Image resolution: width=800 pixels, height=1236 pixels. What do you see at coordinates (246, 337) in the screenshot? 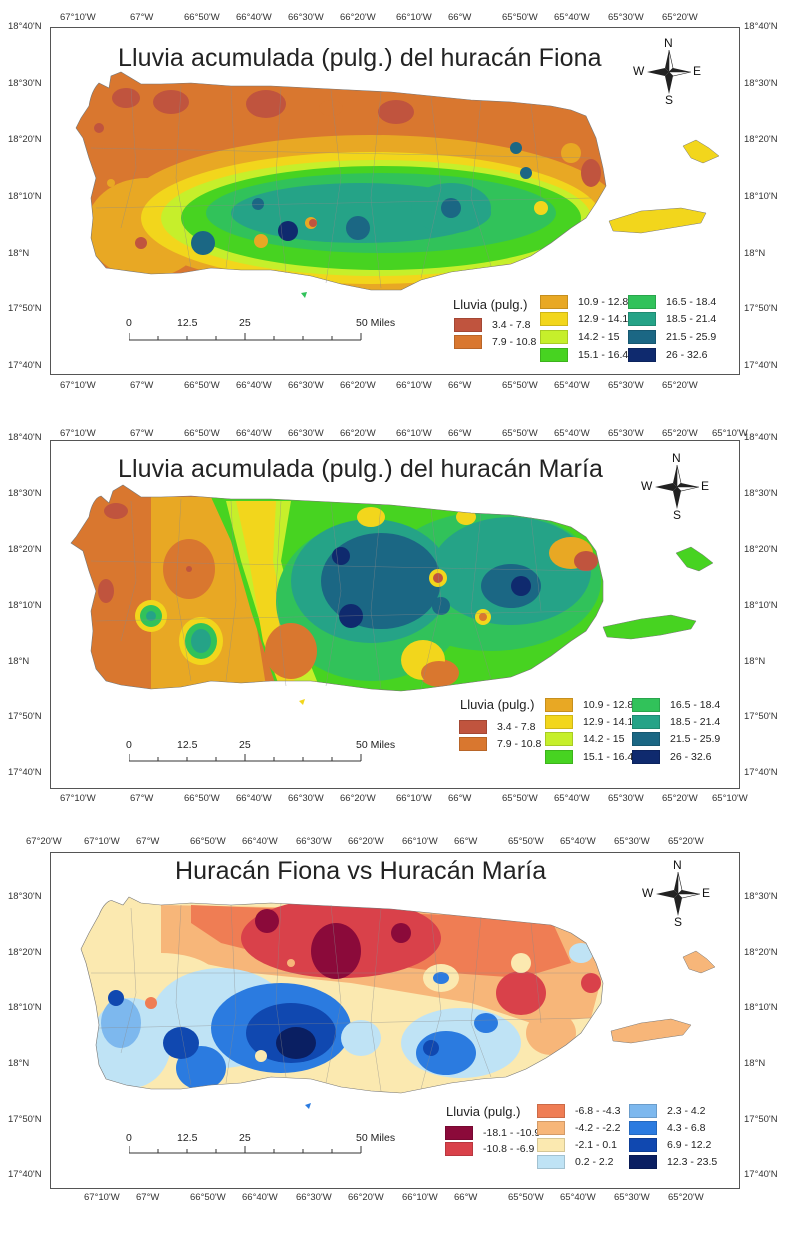
I see `scale-bar` at bounding box center [246, 337].